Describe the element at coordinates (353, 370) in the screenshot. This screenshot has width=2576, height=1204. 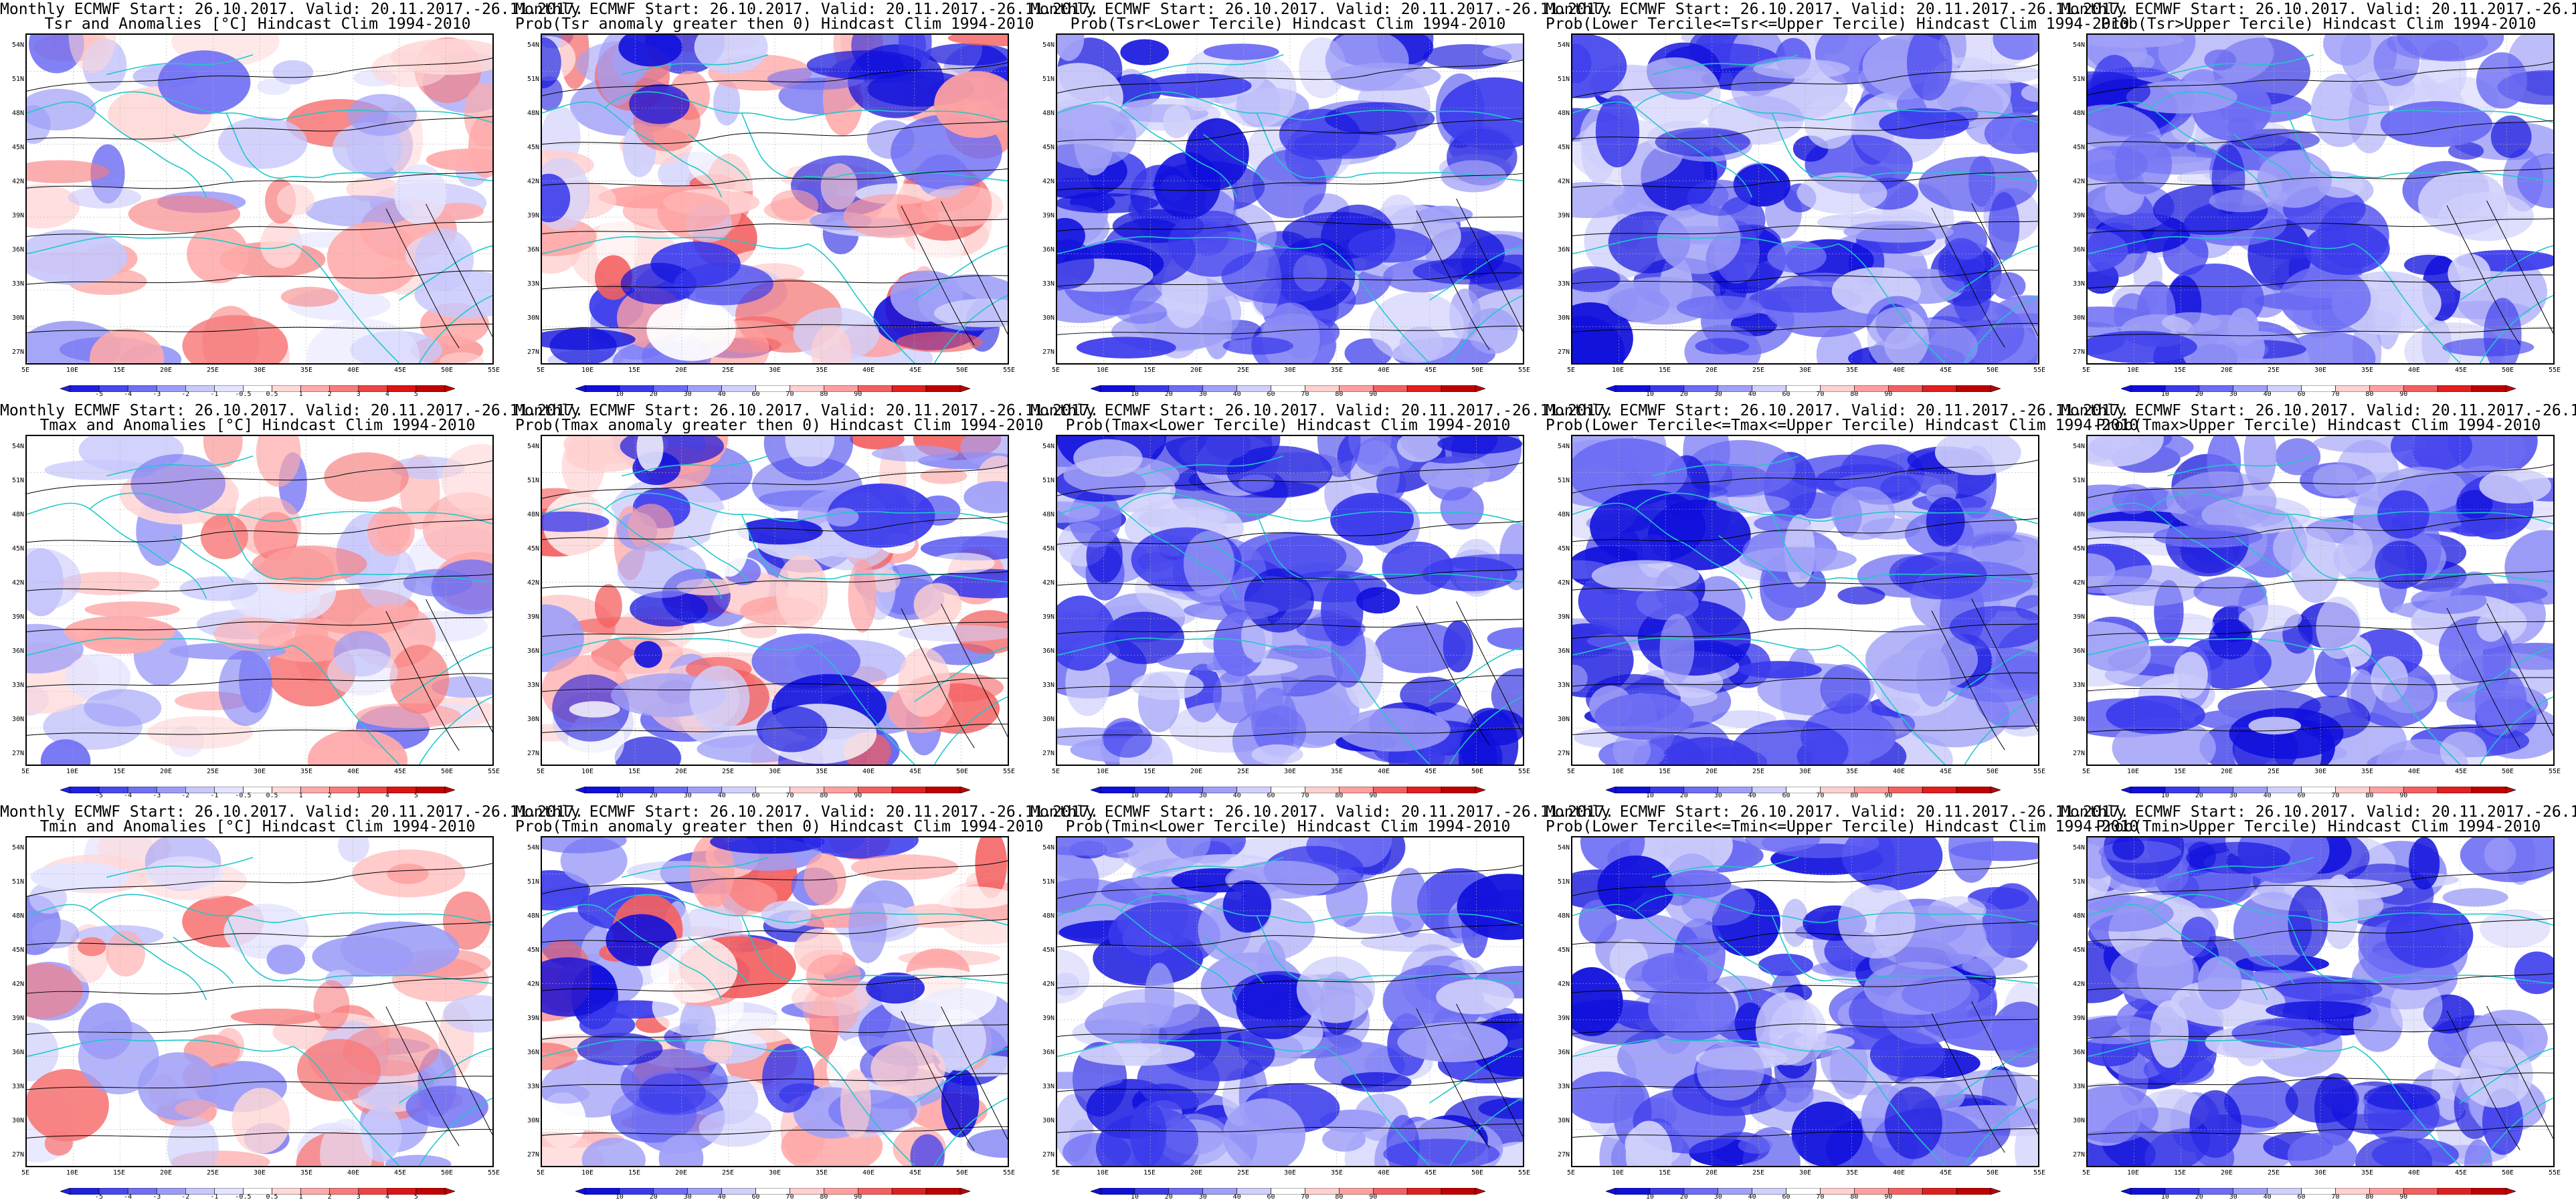
I see `longitude-label: 40E` at that location.